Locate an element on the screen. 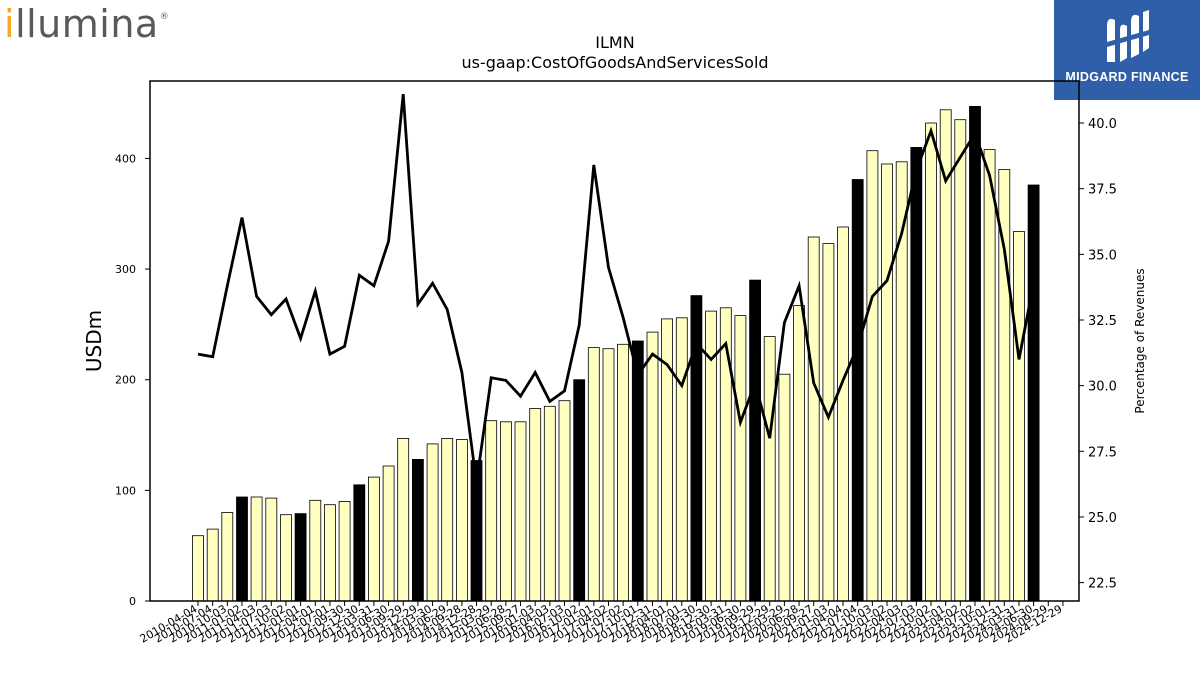  y2-tick-label: 40.0 is located at coordinates (1102, 124).